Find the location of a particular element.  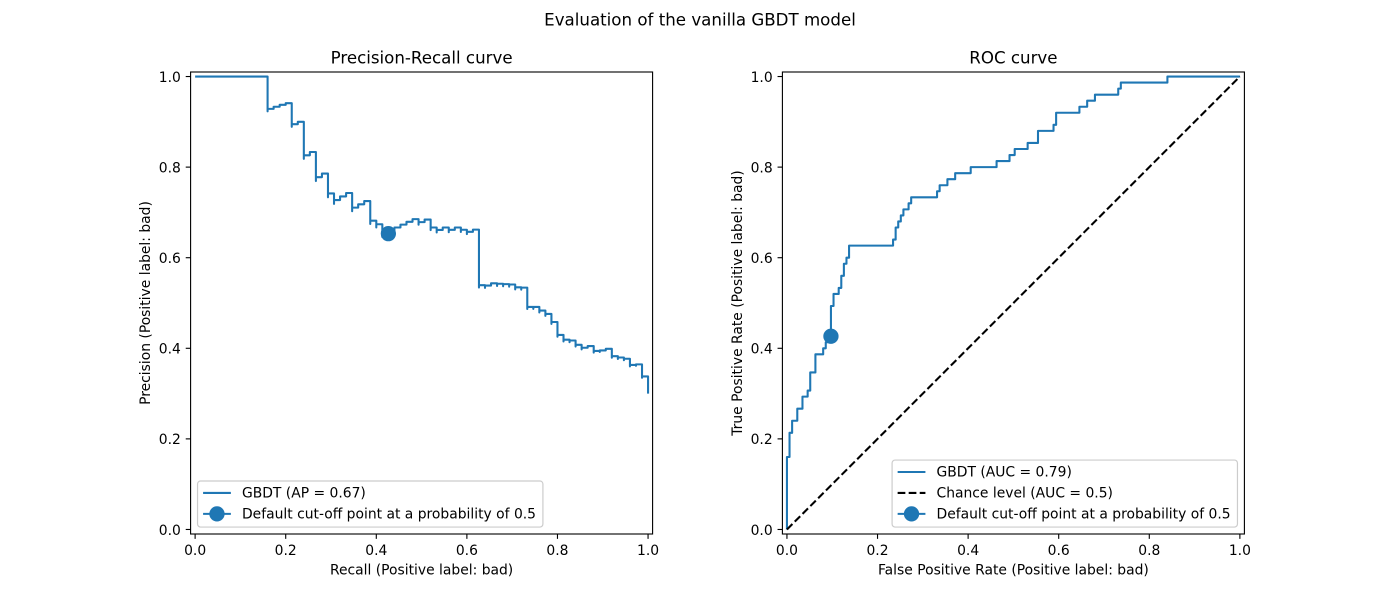

pr-xtick-label: 1.0 is located at coordinates (648, 551).